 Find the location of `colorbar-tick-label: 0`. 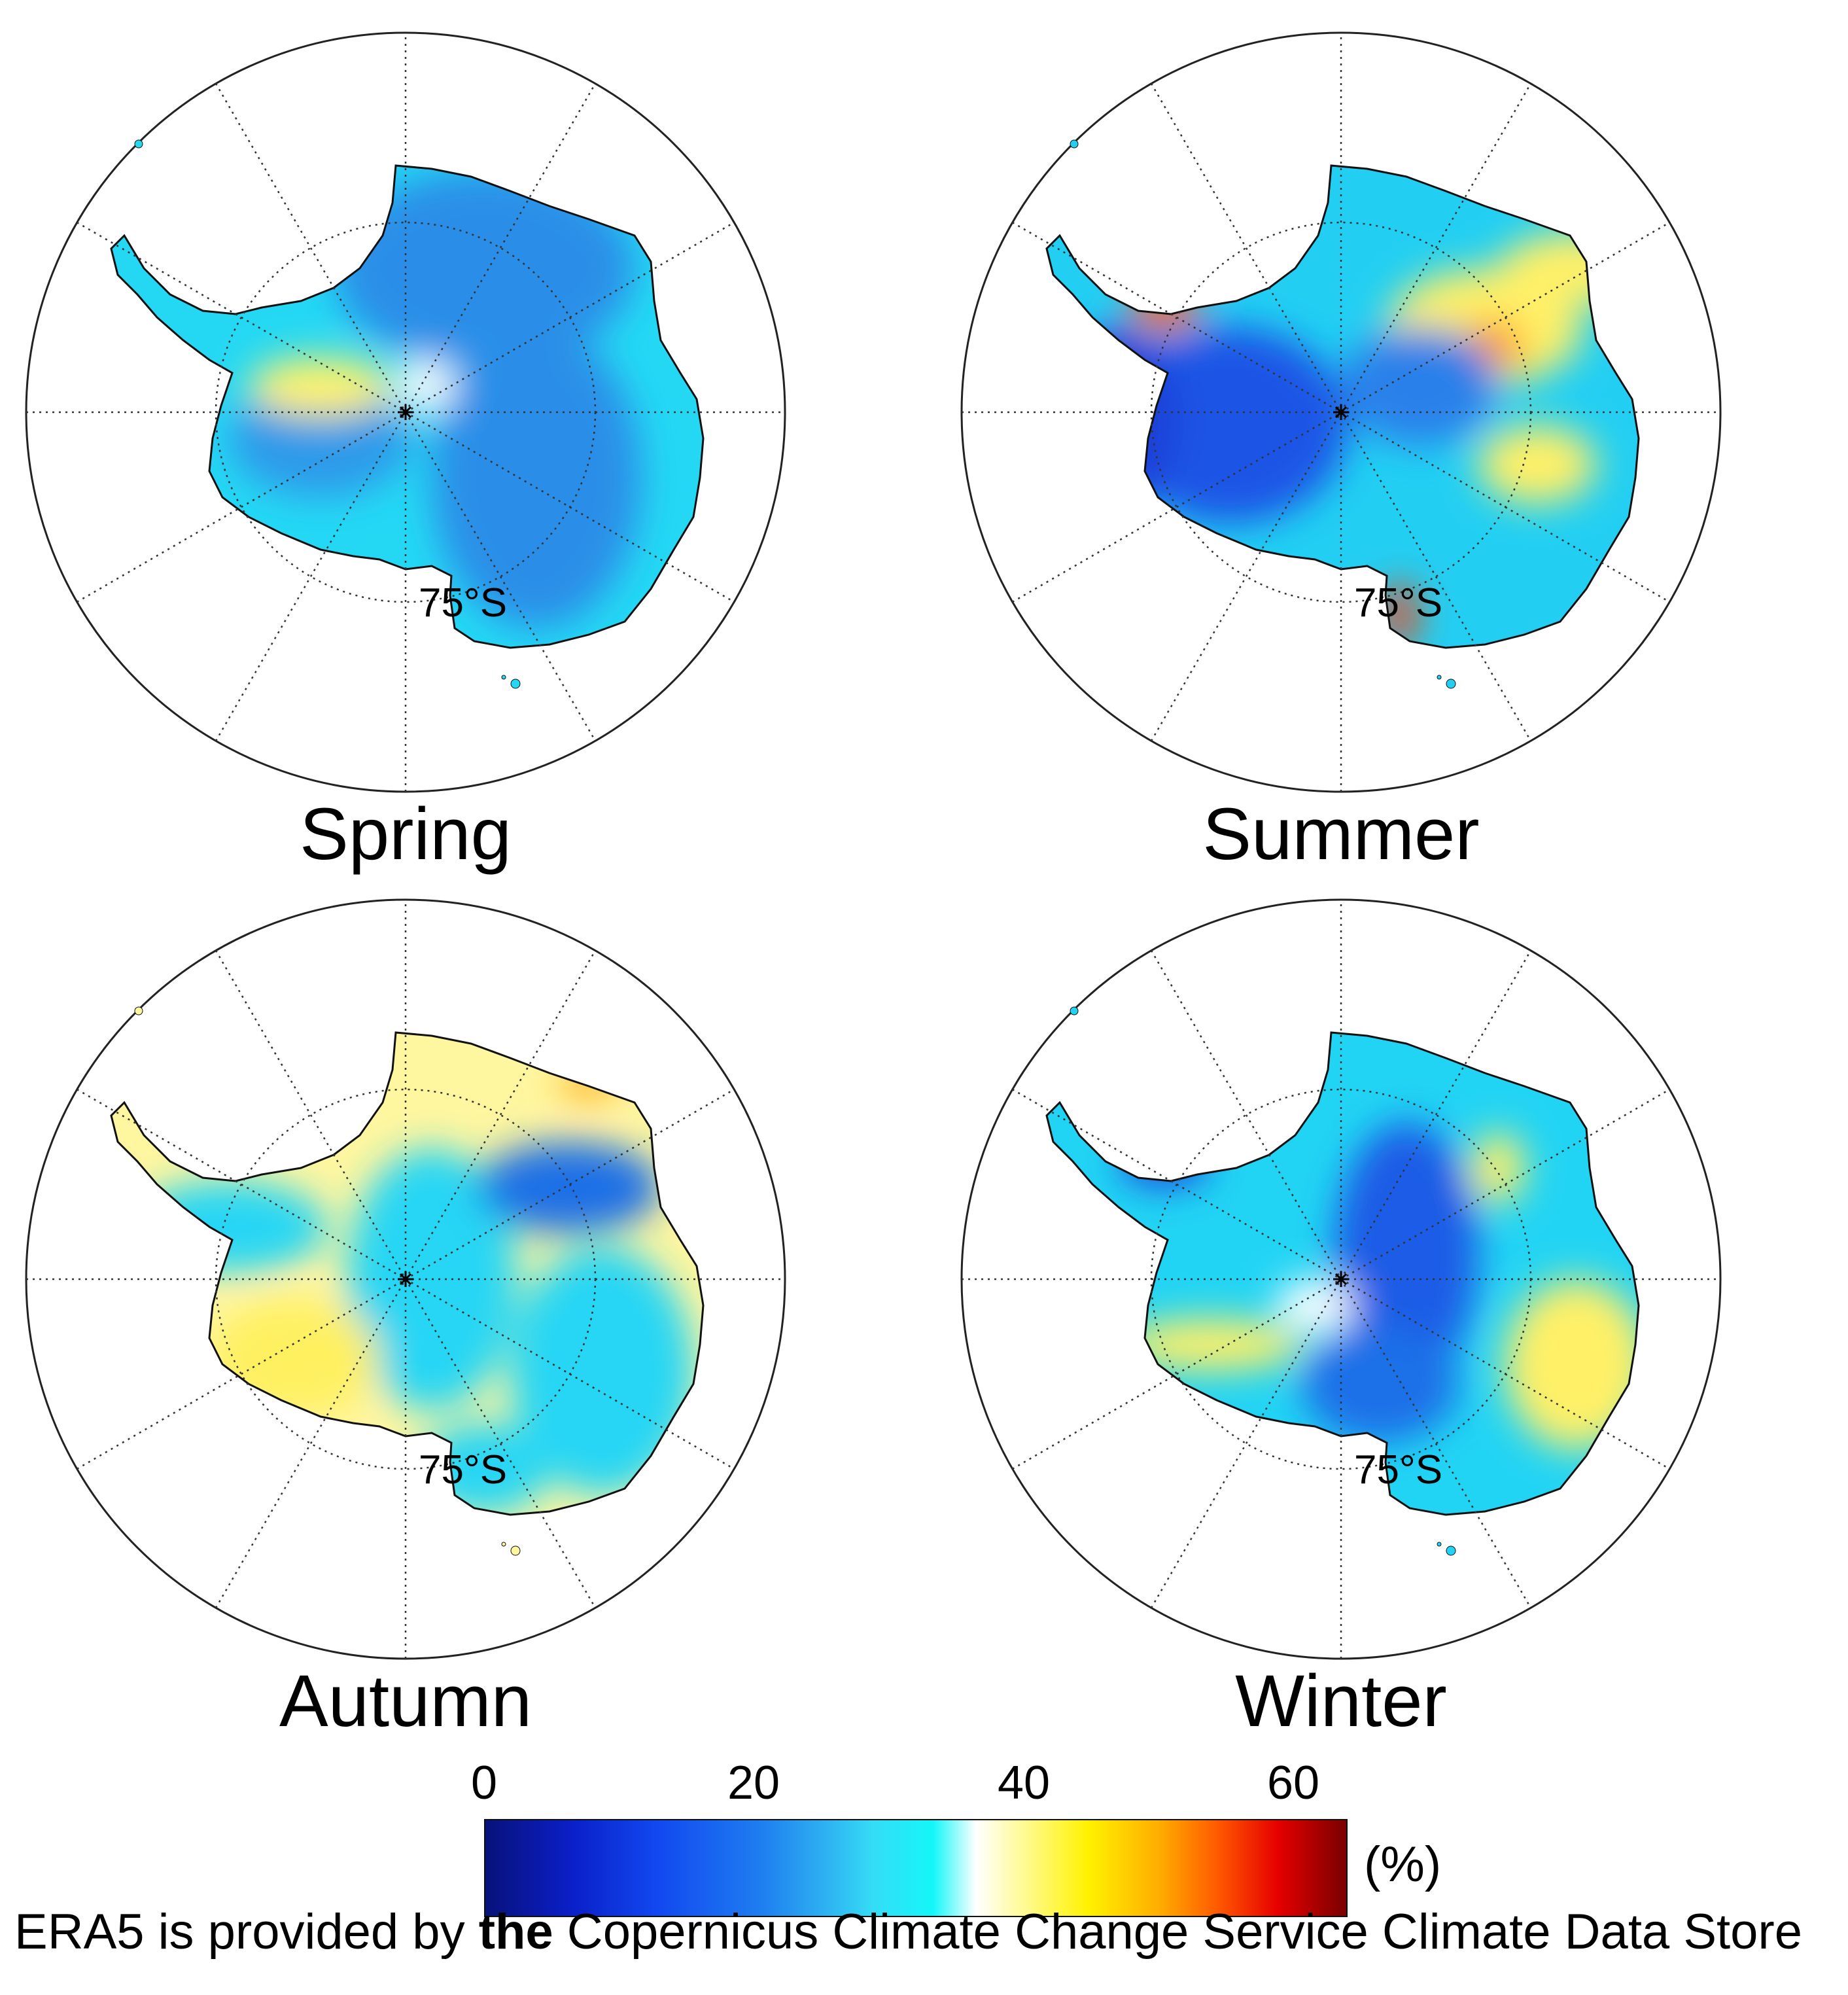

colorbar-tick-label: 0 is located at coordinates (484, 1783).